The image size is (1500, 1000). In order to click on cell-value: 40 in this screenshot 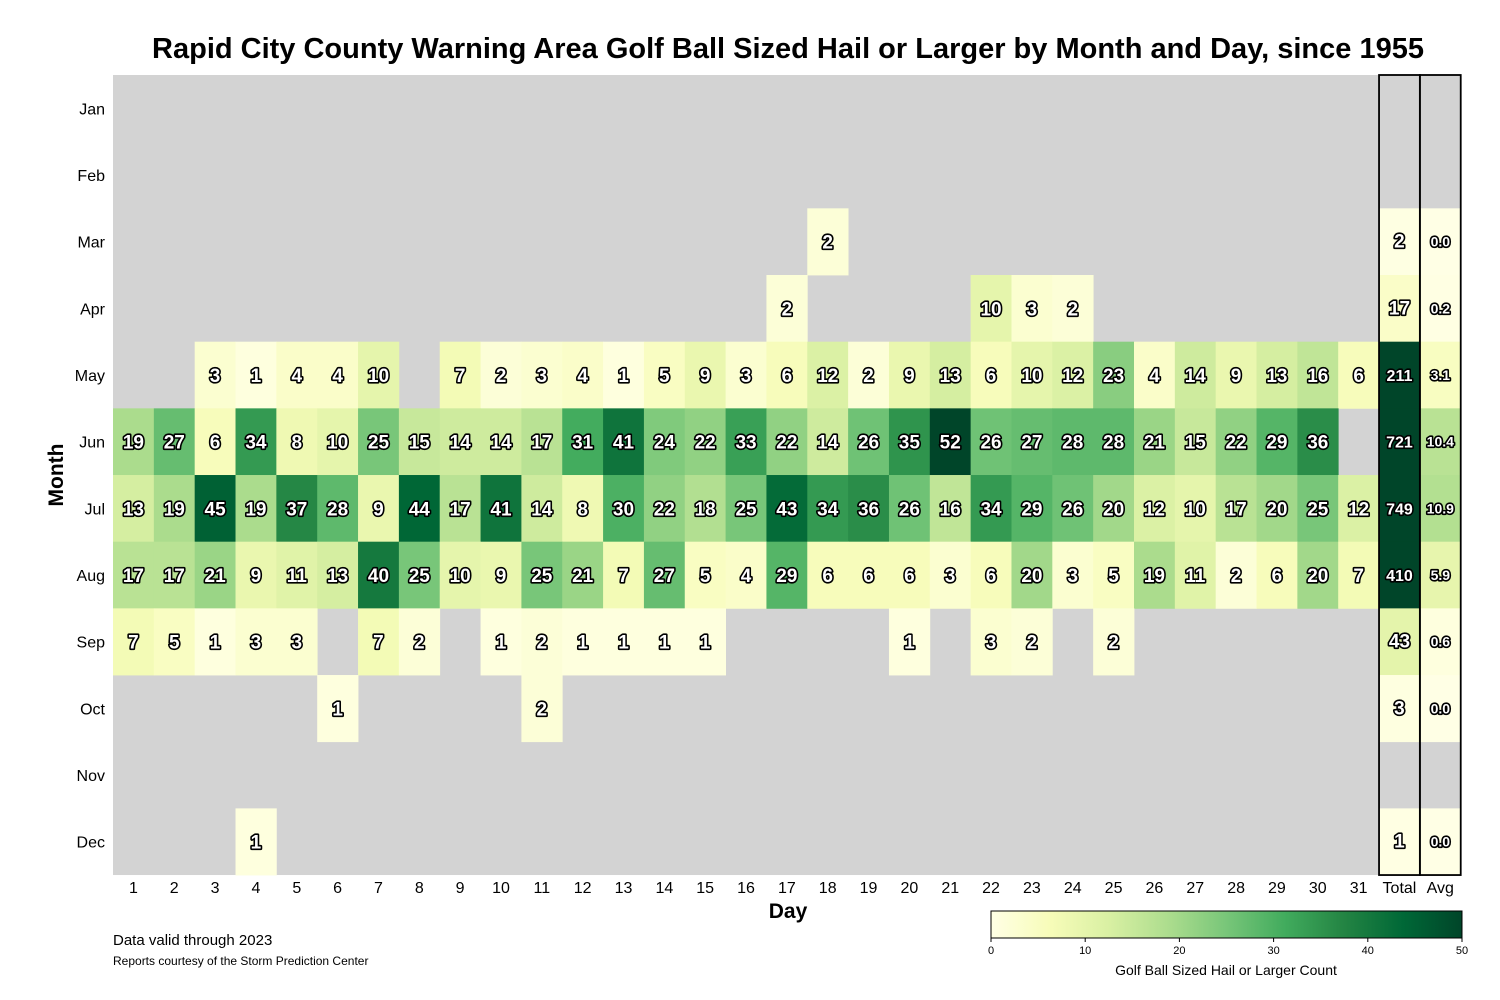, I will do `click(378, 576)`.